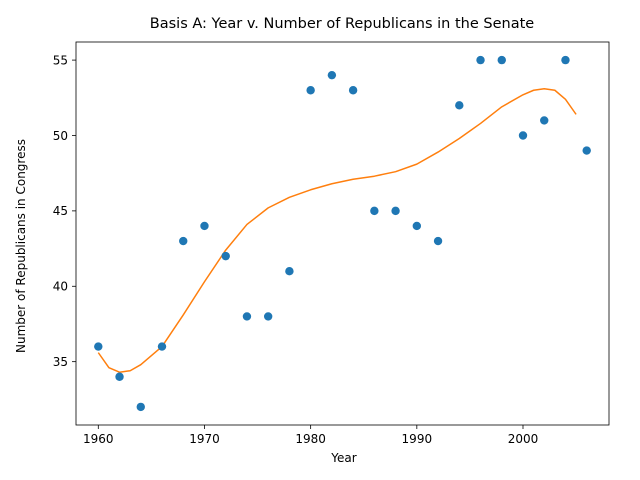 This screenshot has width=640, height=480. Describe the element at coordinates (204, 439) in the screenshot. I see `x-tick-label: 1970` at that location.